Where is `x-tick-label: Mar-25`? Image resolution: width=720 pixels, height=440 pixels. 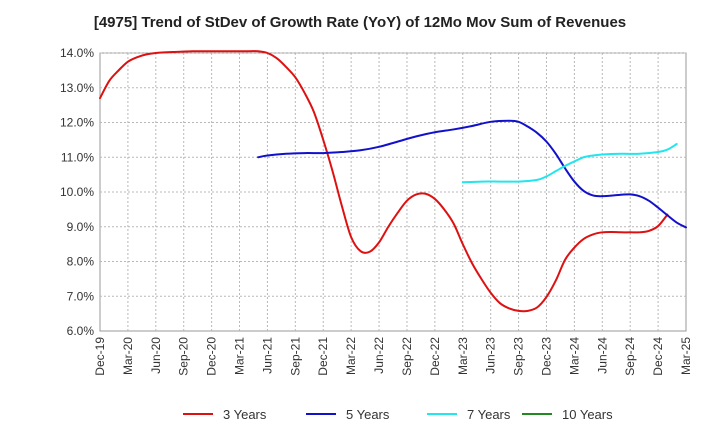
x-tick-label: Mar-25 is located at coordinates (686, 356).